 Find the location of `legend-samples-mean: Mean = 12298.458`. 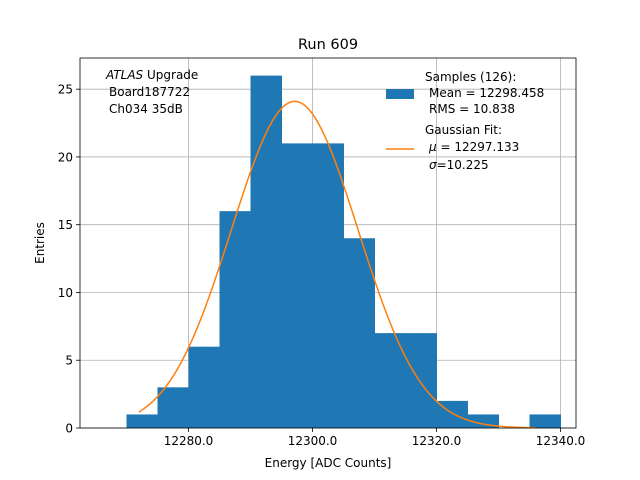

legend-samples-mean: Mean = 12298.458 is located at coordinates (486, 93).